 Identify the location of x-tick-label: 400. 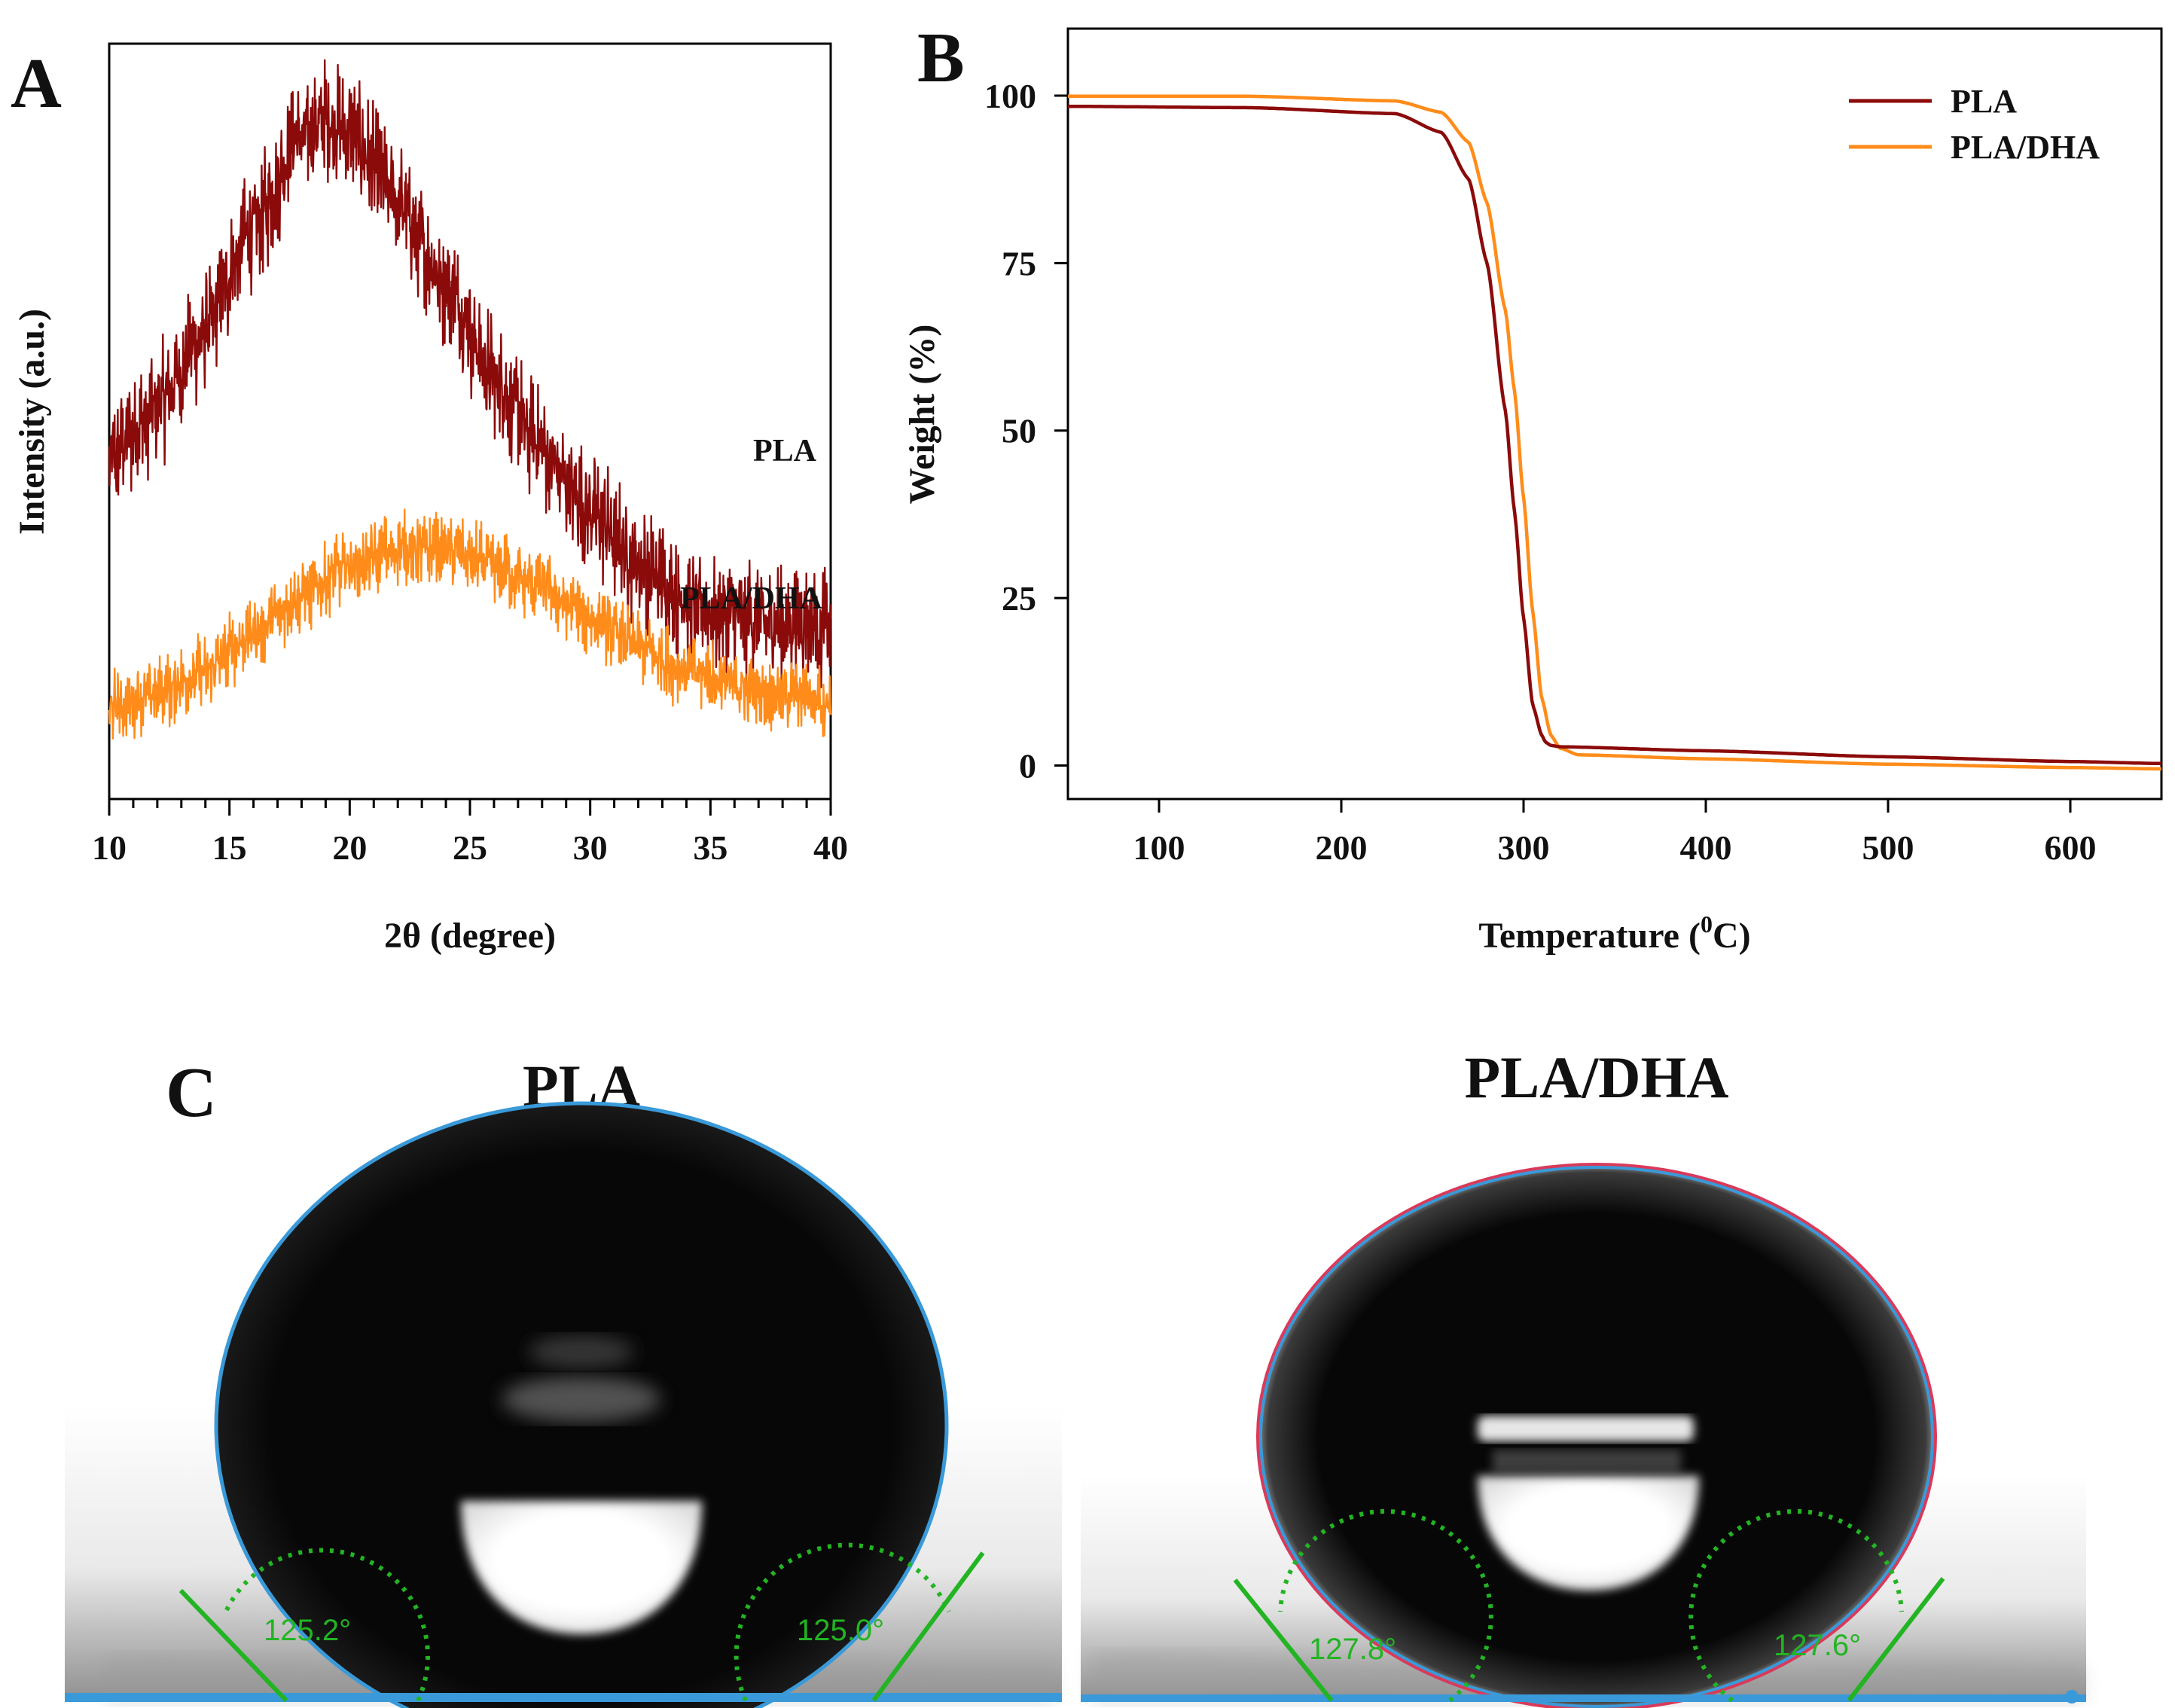
(1706, 847).